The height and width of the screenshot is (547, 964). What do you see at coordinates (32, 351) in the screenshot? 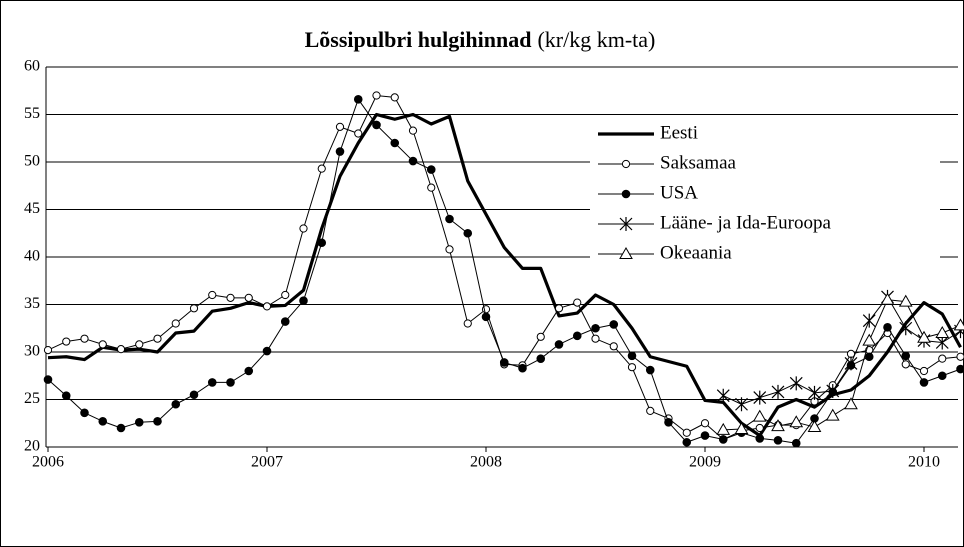
I see `y-tick-label: 30` at bounding box center [32, 351].